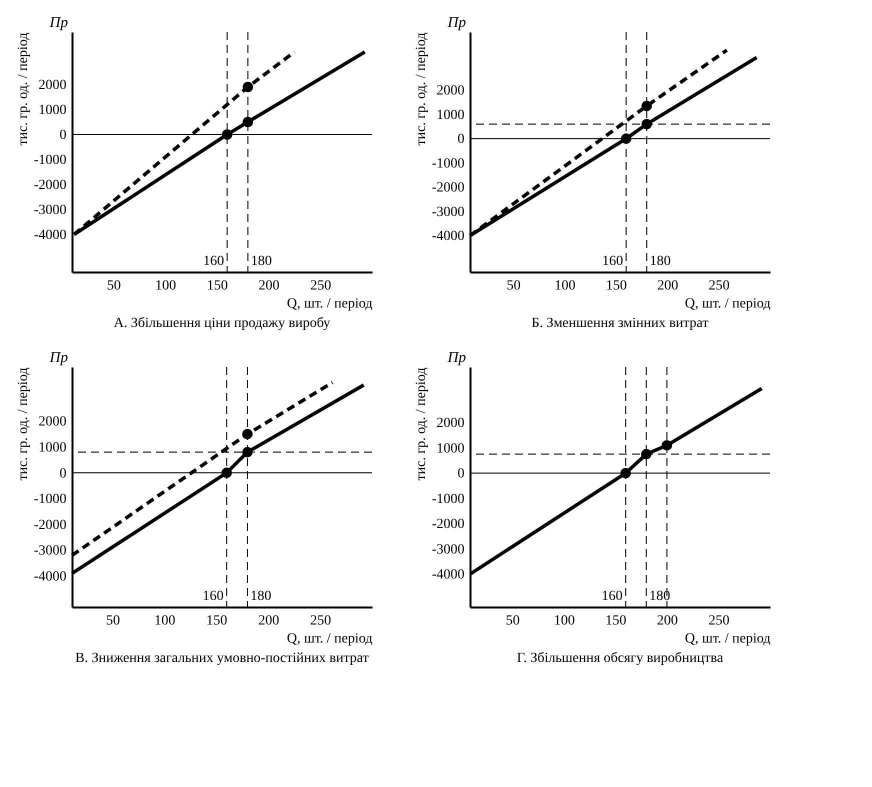 This screenshot has width=872, height=787. Describe the element at coordinates (222, 658) in the screenshot. I see `text: В. Зниження загальних умовно-постійних витрат` at that location.